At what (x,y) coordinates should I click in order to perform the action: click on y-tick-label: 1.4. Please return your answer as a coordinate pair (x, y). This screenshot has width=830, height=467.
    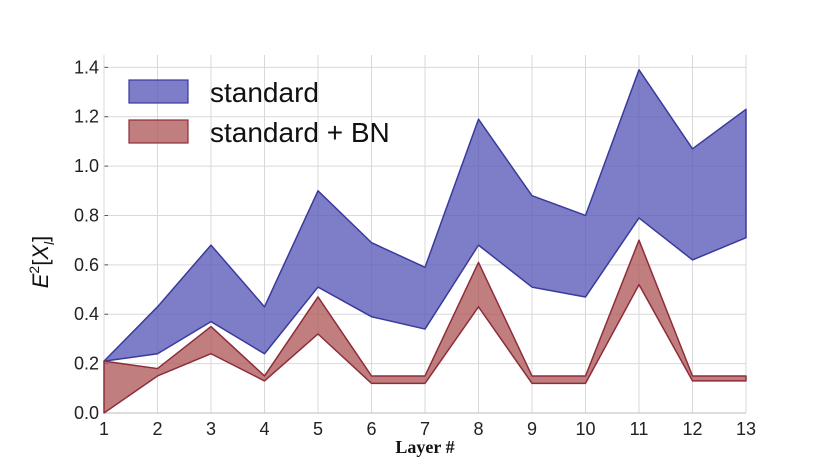
    Looking at the image, I should click on (86, 67).